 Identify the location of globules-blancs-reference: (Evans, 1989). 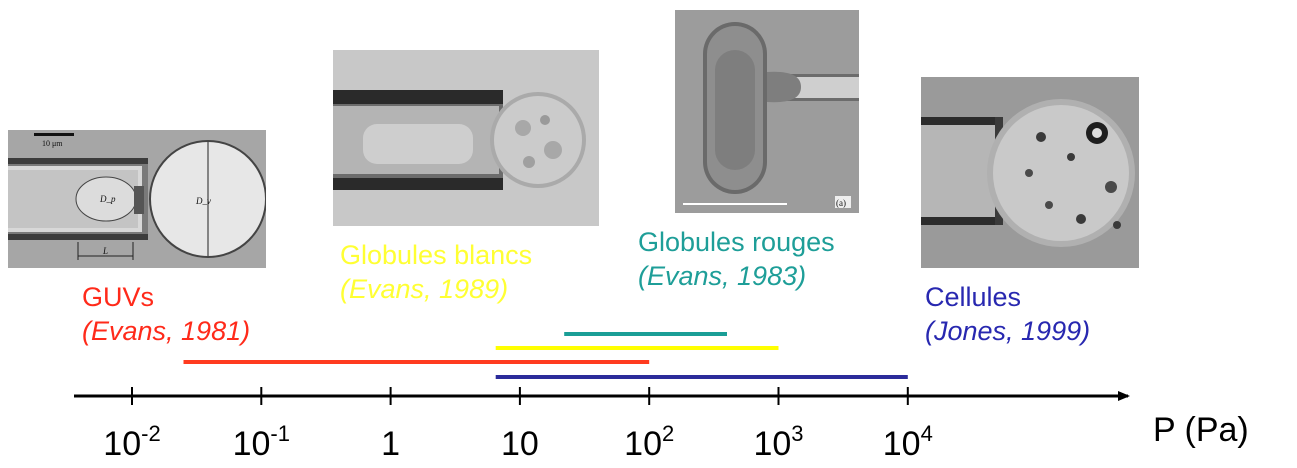
(424, 289).